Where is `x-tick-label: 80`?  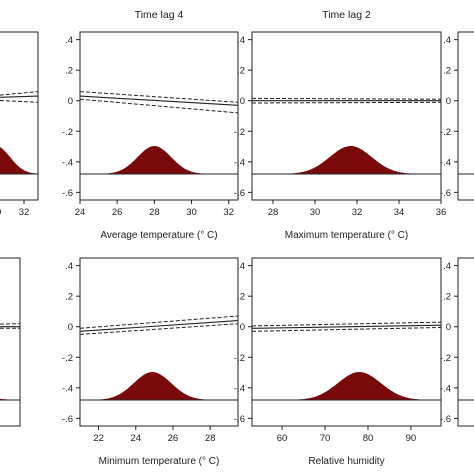
x-tick-label: 80 is located at coordinates (368, 438).